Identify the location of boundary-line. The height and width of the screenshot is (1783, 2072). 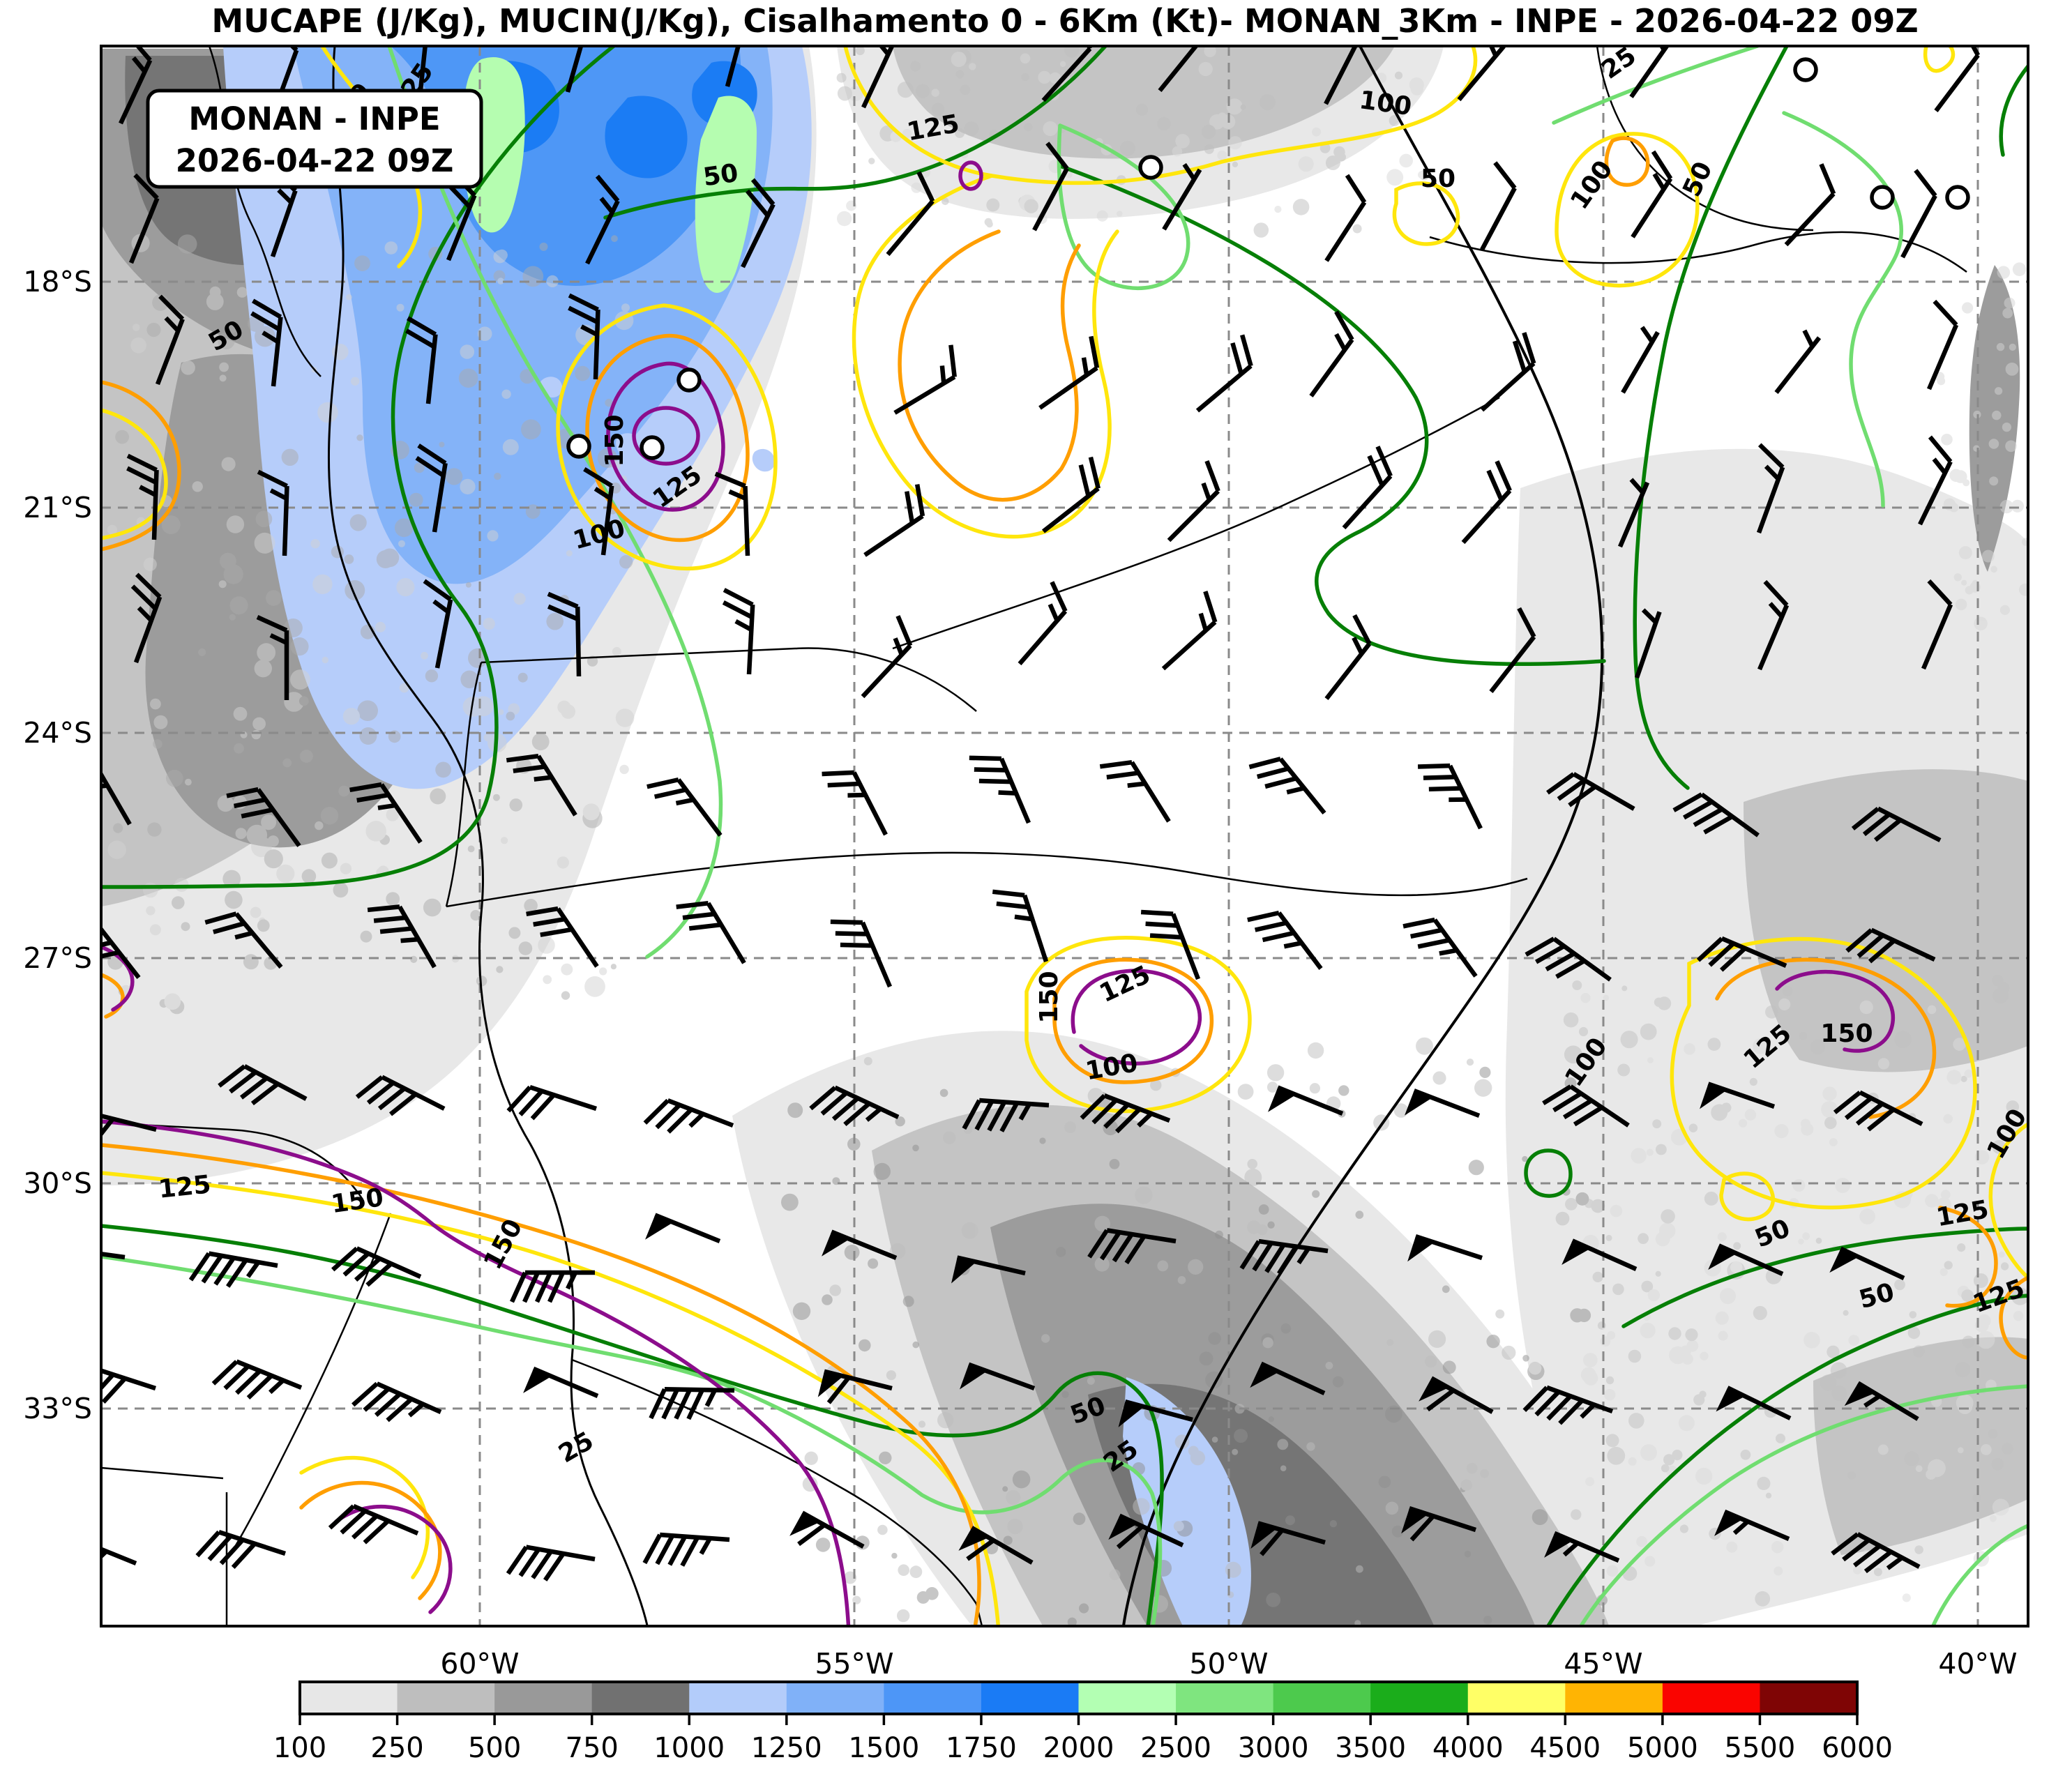
(1698, 252).